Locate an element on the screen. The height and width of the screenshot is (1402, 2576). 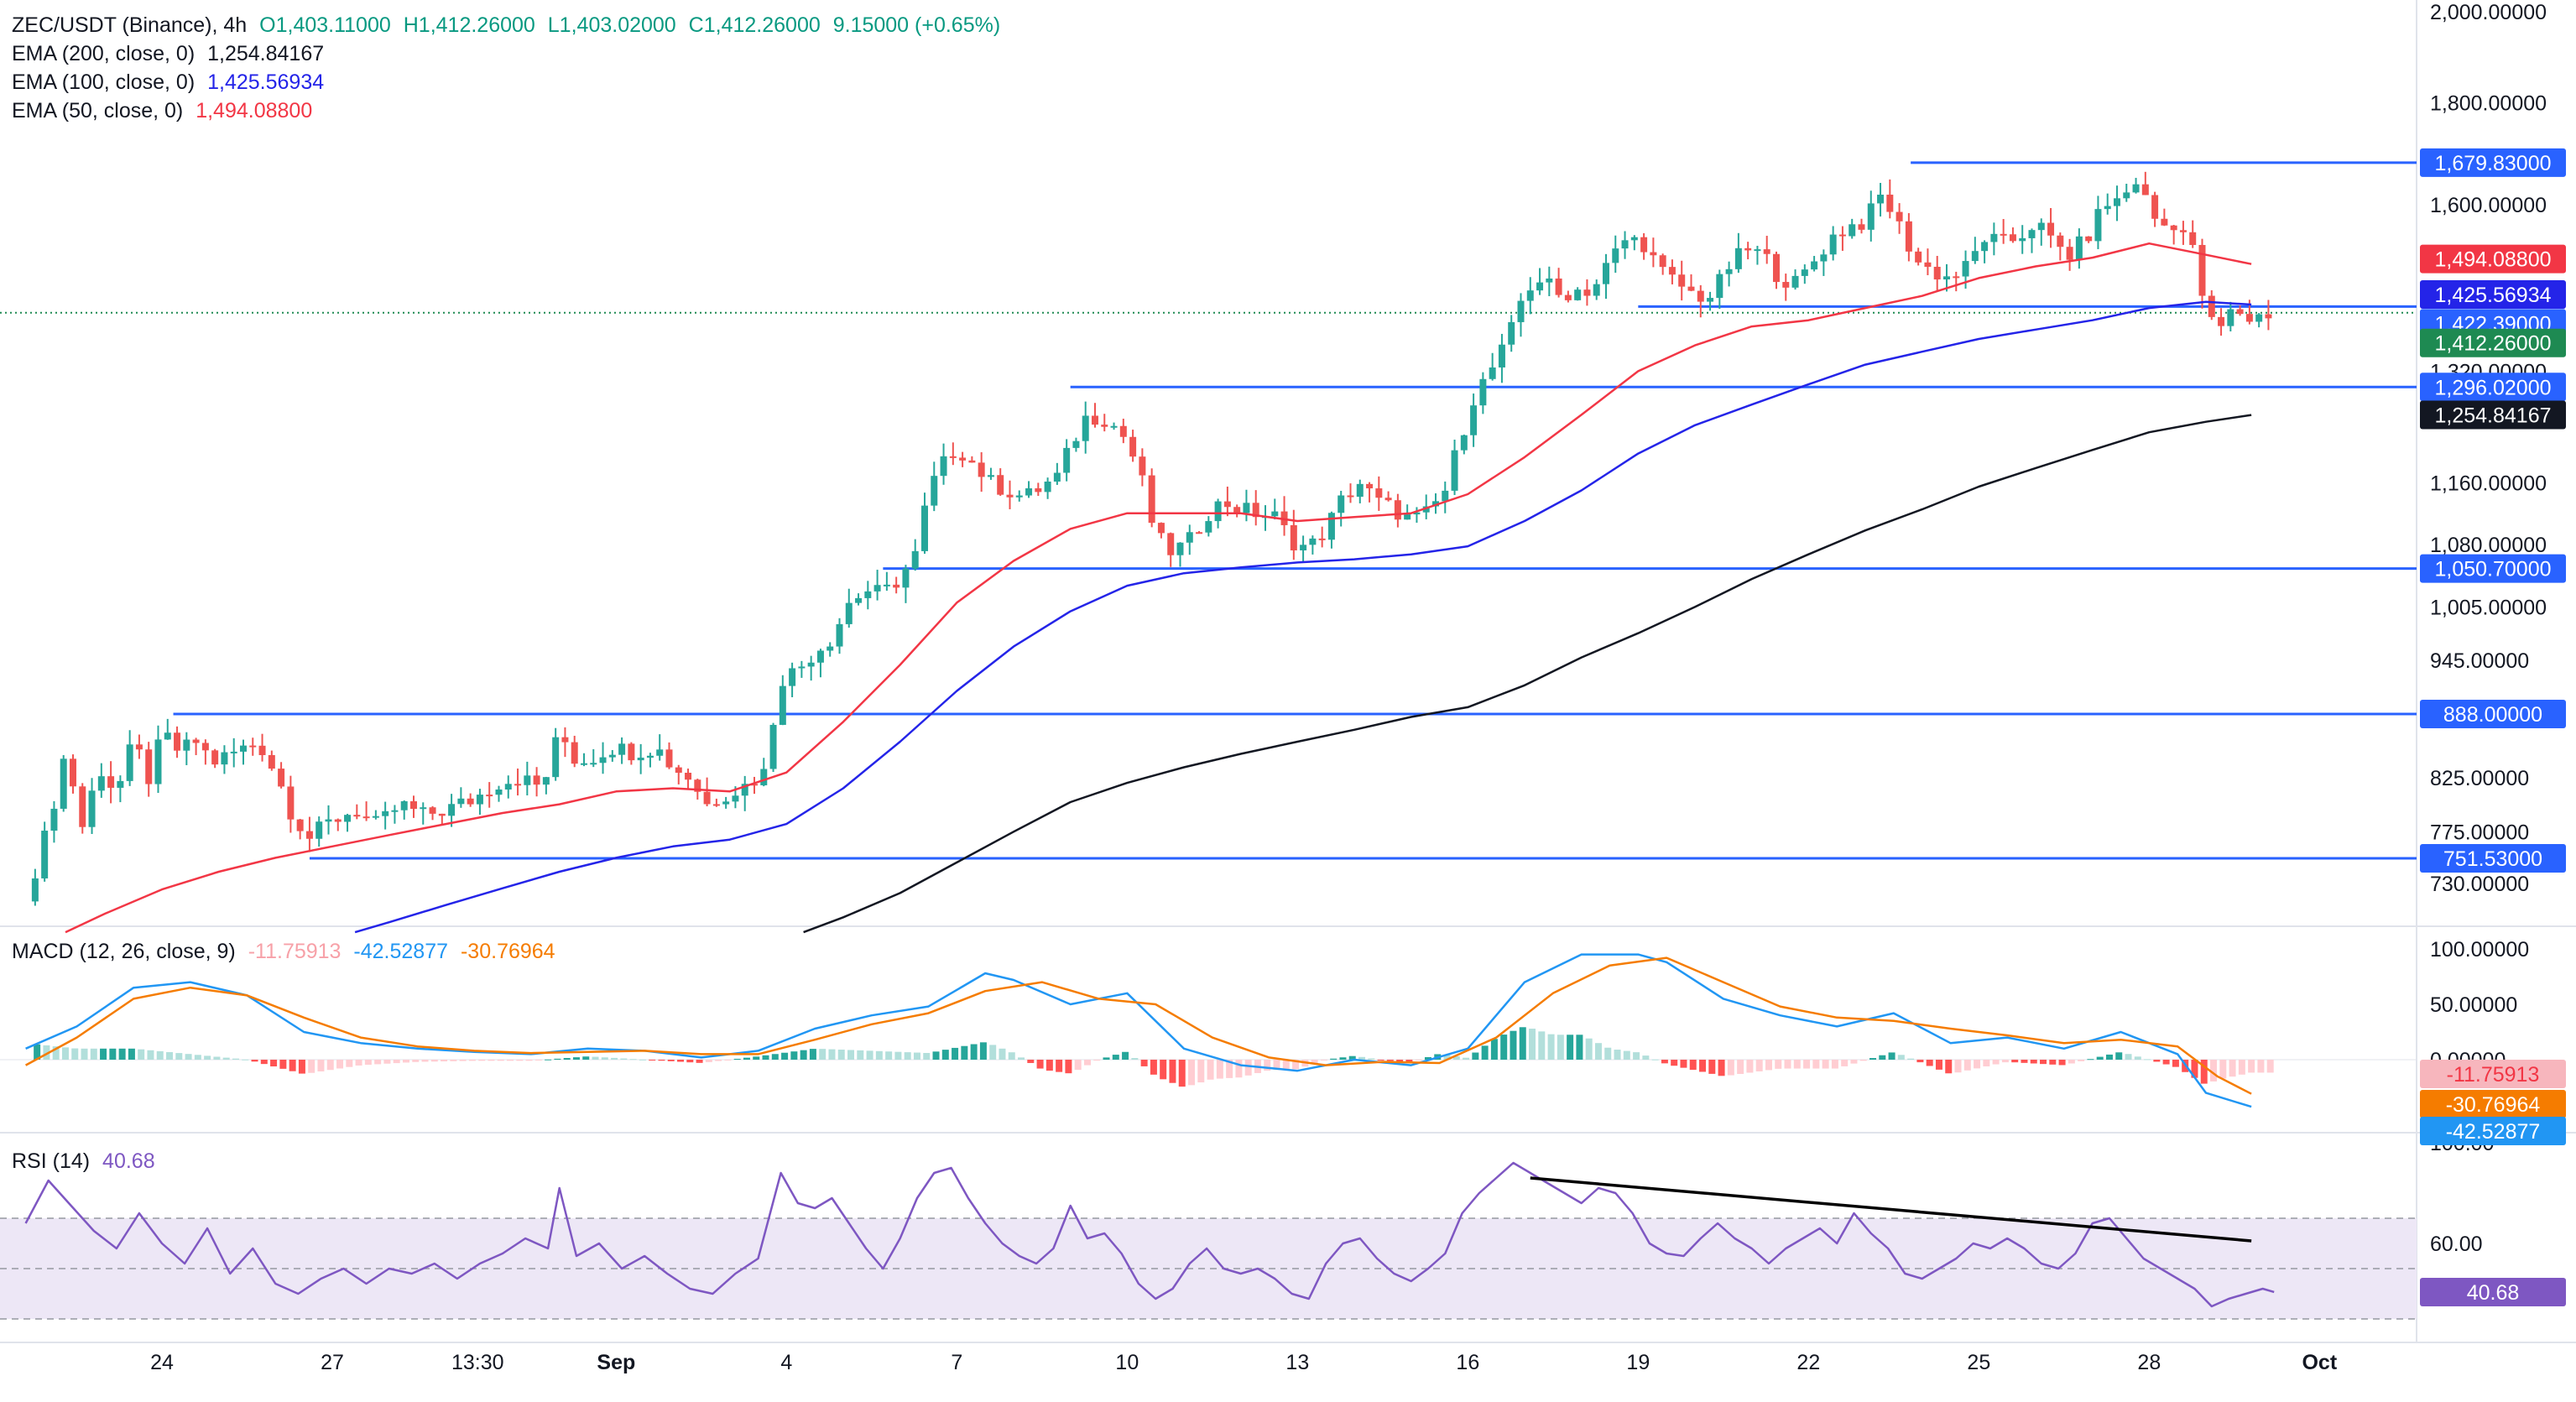
price-tag-bg is located at coordinates (2493, 295).